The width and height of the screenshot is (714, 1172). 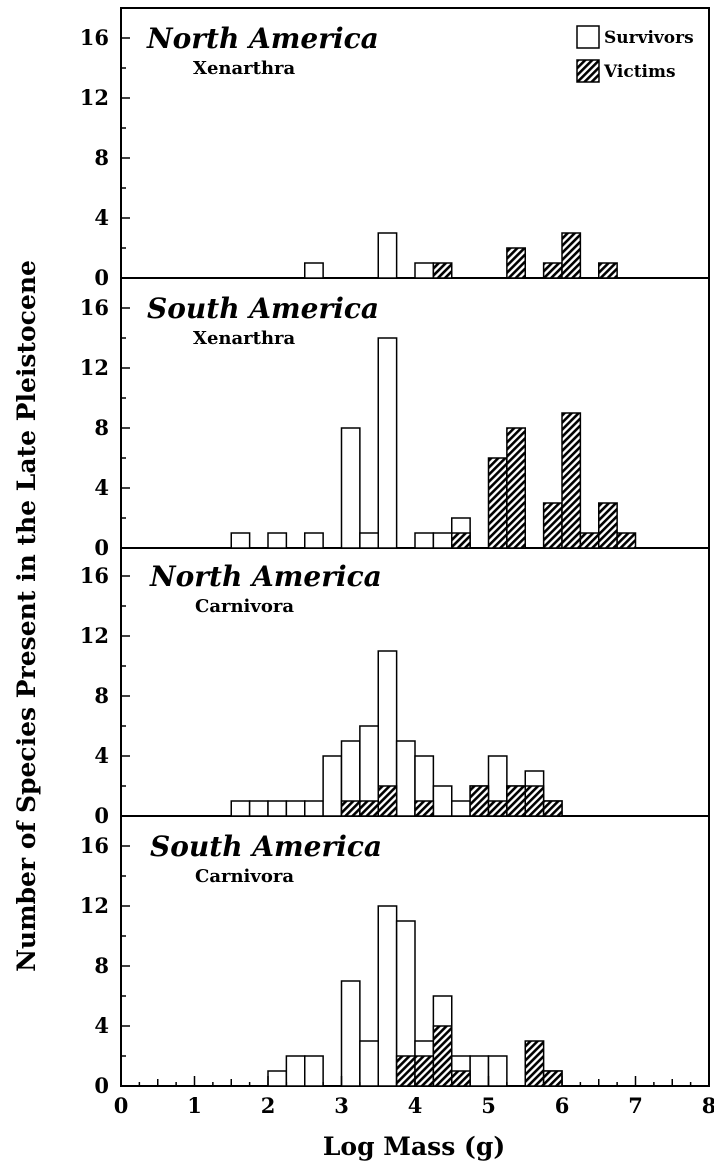 What do you see at coordinates (341, 1105) in the screenshot?
I see `x-tick-label: 3` at bounding box center [341, 1105].